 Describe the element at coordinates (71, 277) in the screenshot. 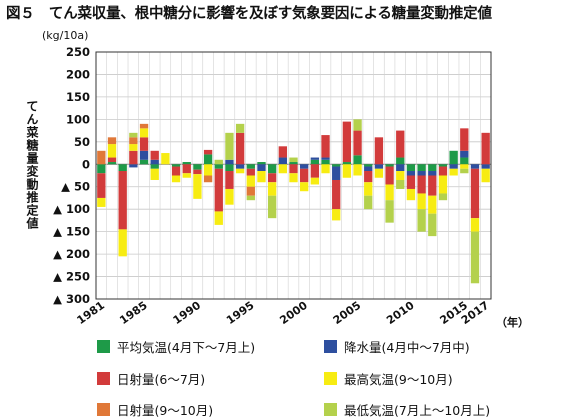

I see `y-tick-label: ▲ 250` at that location.